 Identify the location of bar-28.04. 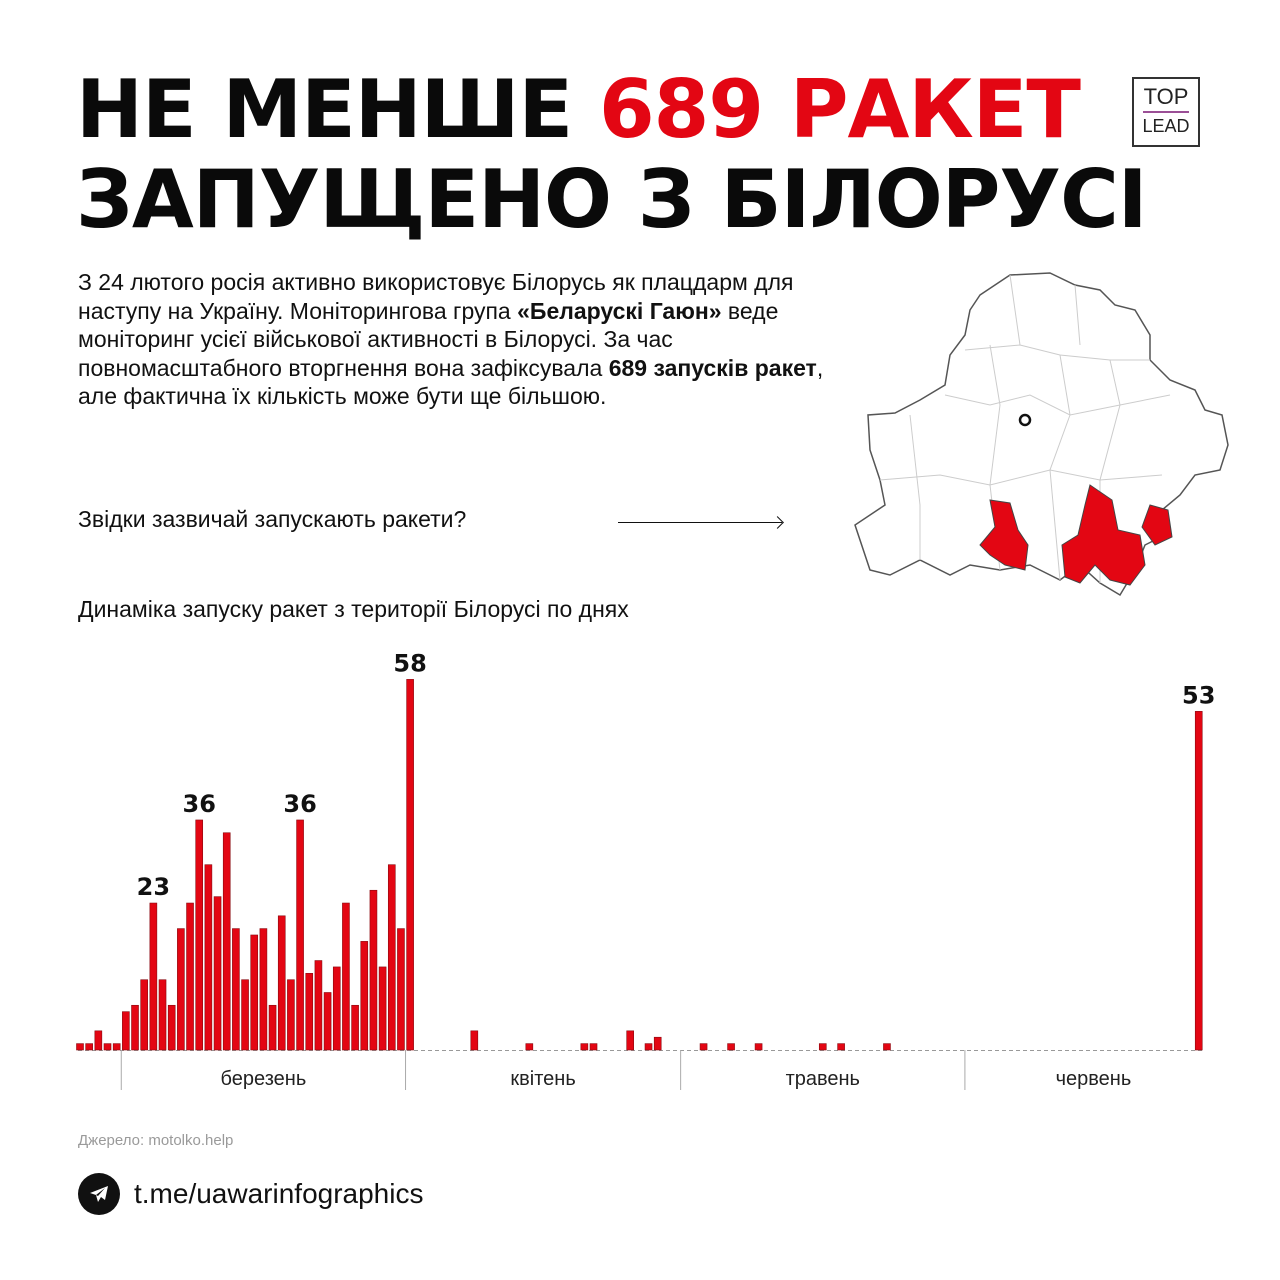
(657, 1043).